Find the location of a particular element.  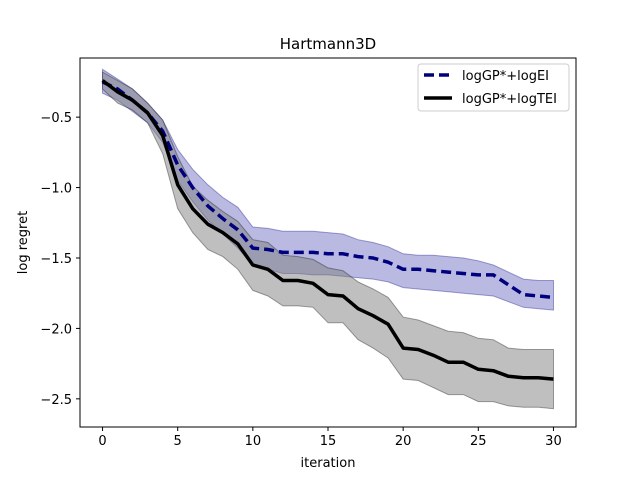

y-tick-label: −2.0 is located at coordinates (56, 329).